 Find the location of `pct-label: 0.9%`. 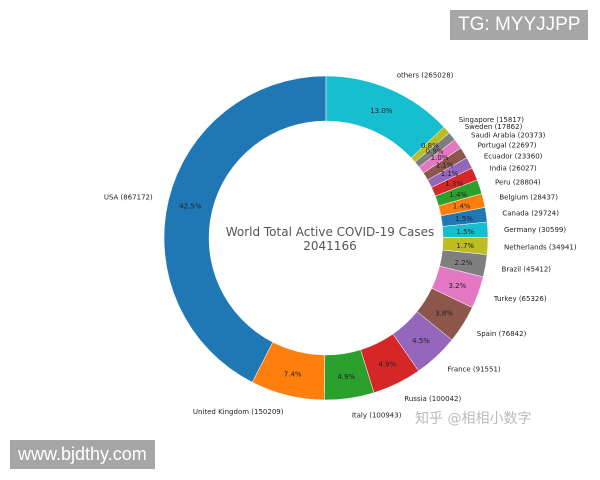

pct-label: 0.9% is located at coordinates (435, 151).